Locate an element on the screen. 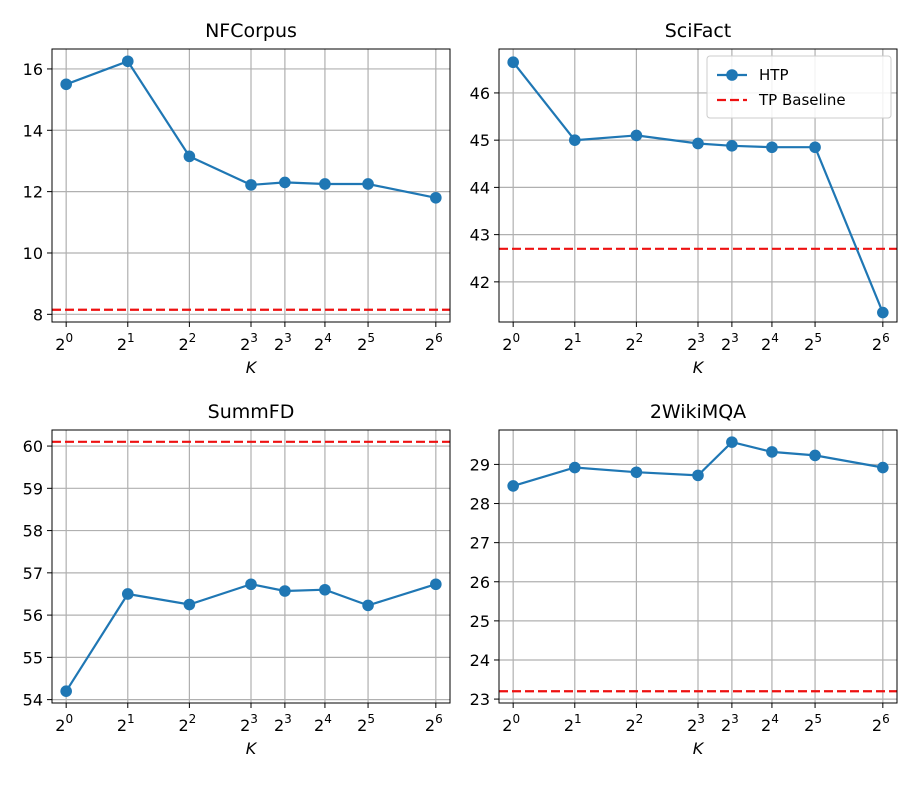  legend-htp-label: HTP is located at coordinates (774, 75).